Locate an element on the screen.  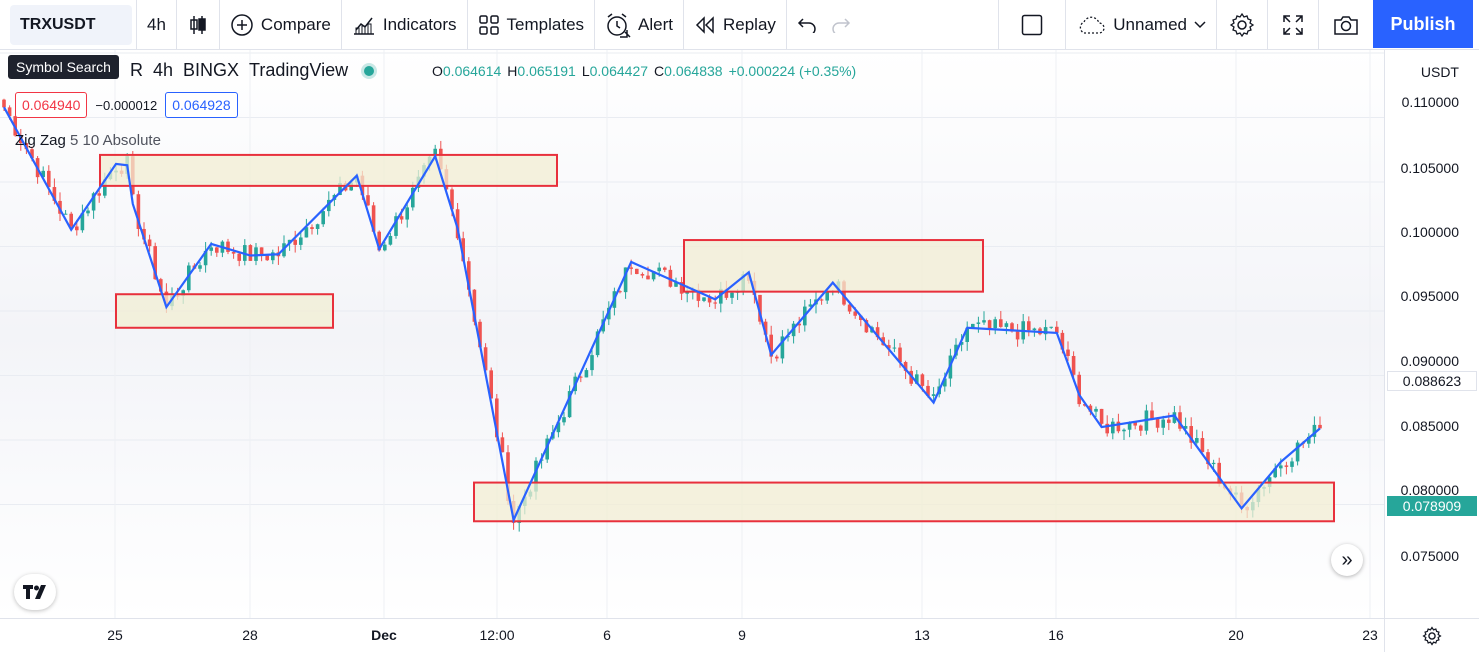
tv-logo-icon is located at coordinates (34, 592).